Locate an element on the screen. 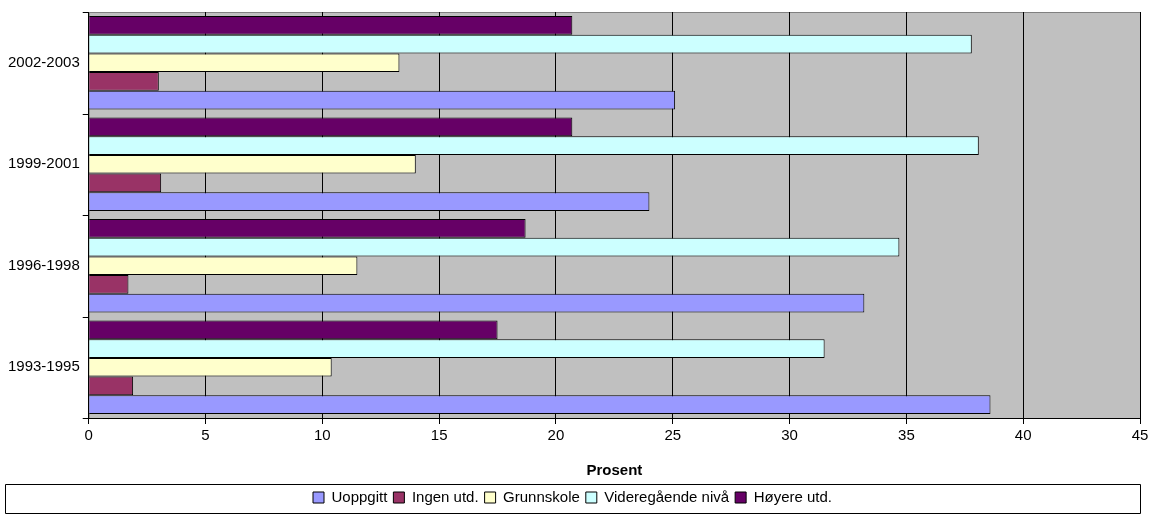 The image size is (1155, 521). legend-label: Høyere utd. is located at coordinates (793, 496).